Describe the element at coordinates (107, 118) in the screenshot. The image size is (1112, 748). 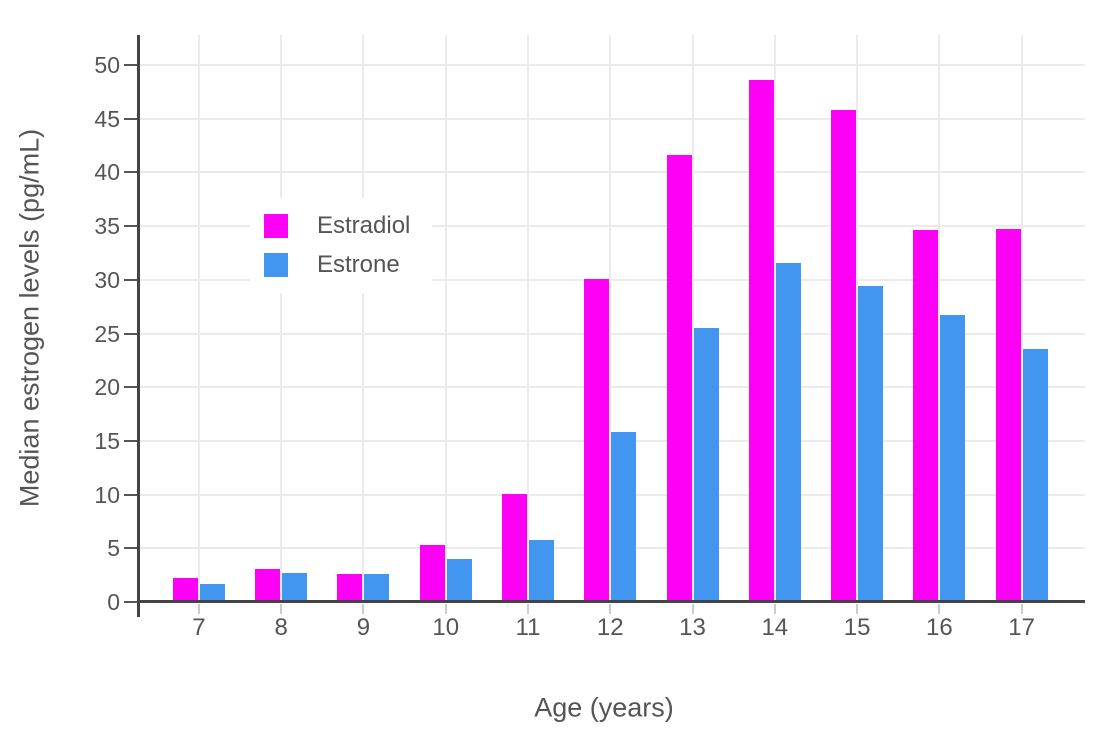
I see `y-tick-label-45: 45` at that location.